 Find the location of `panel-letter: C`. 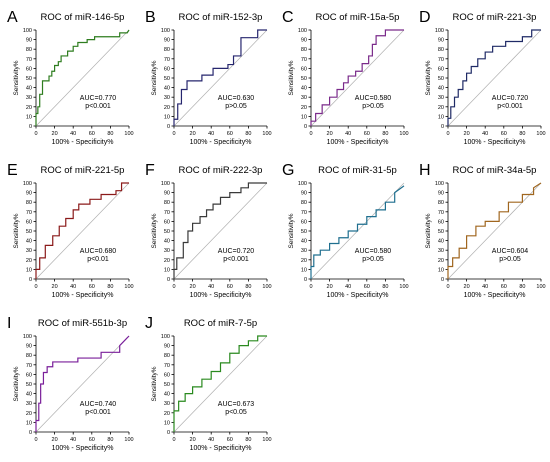

panel-letter: C is located at coordinates (288, 17).